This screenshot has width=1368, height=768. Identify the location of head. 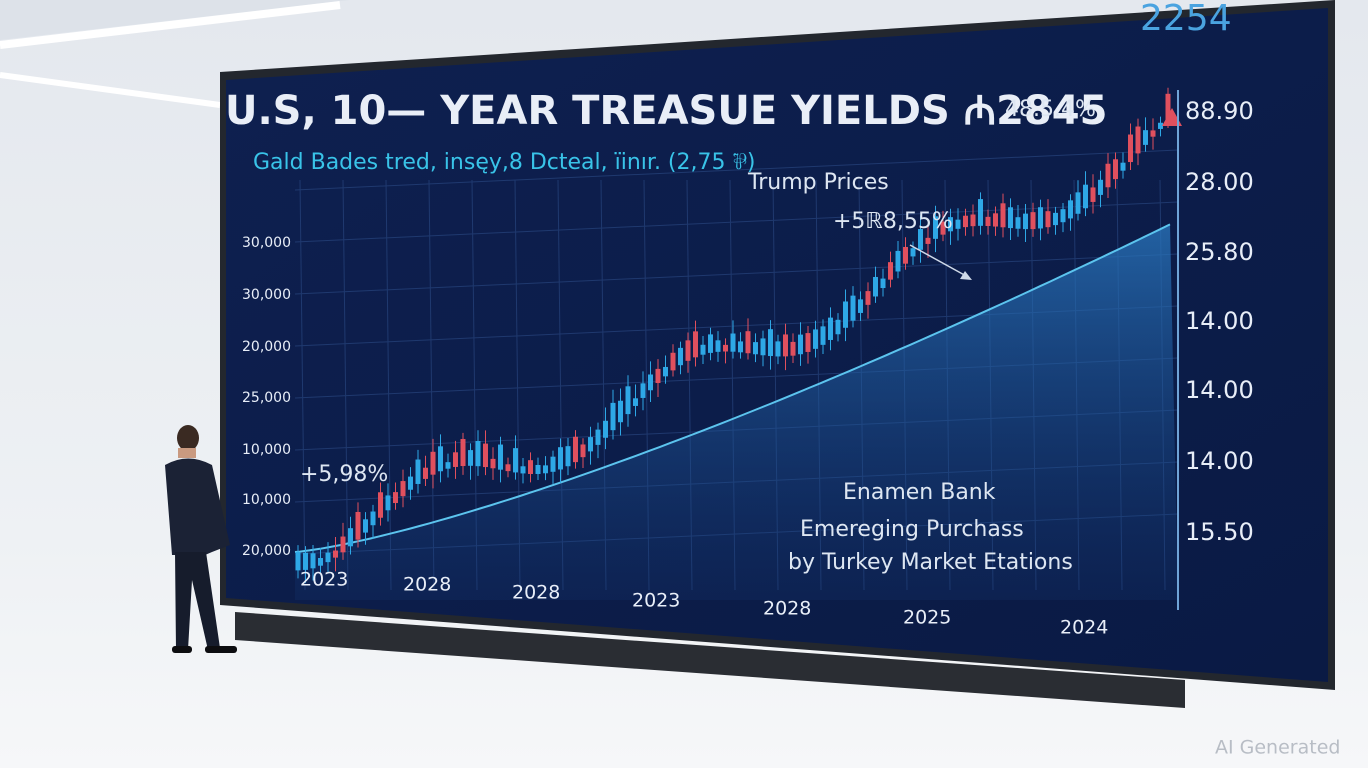
(188, 438).